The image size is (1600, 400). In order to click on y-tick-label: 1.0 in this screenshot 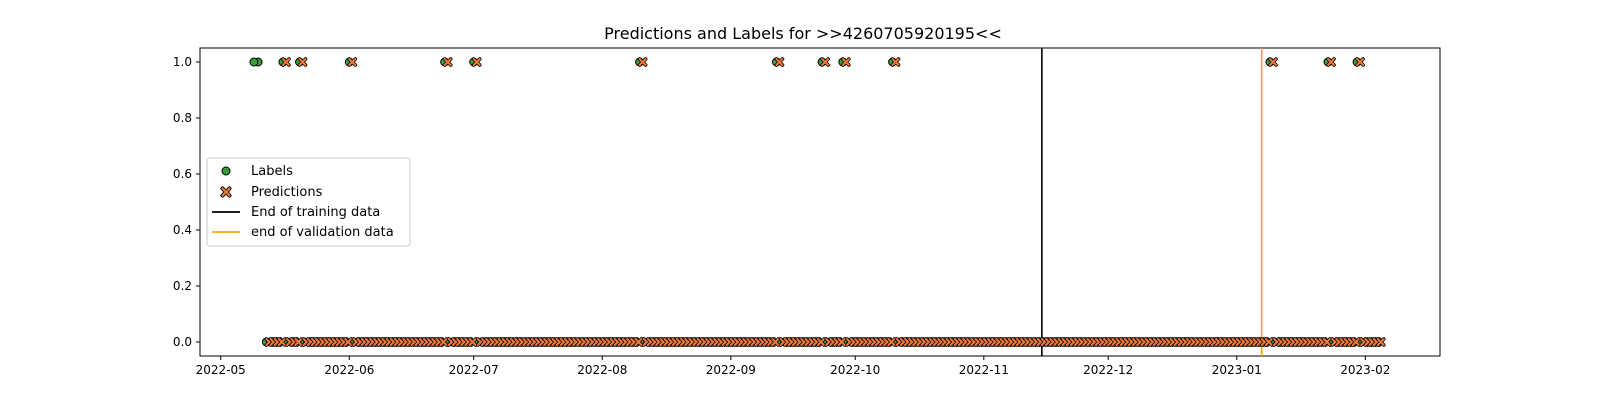, I will do `click(182, 62)`.